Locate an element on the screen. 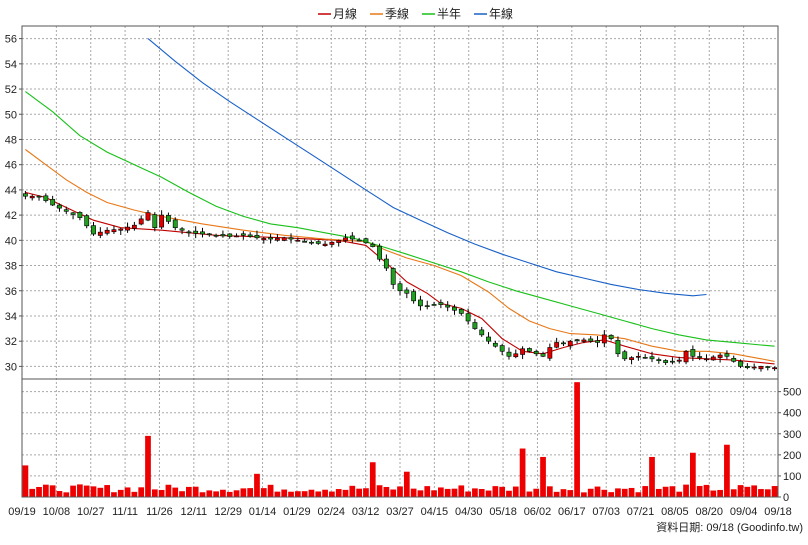  volume-tick-label: 100 is located at coordinates (792, 477).